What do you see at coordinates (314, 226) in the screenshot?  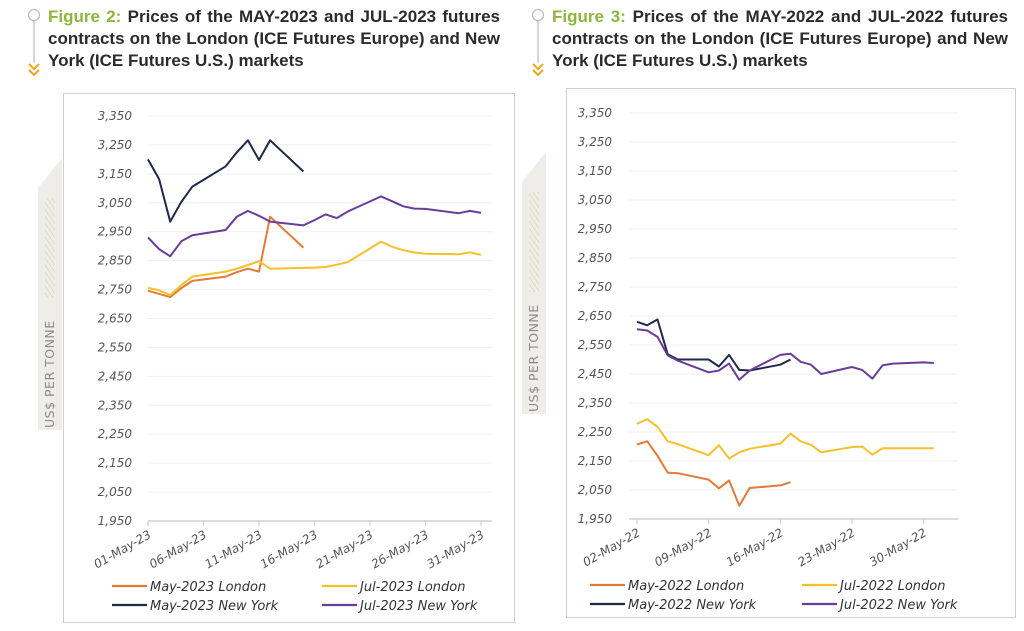 I see `series-line-jul-2023-new-york` at bounding box center [314, 226].